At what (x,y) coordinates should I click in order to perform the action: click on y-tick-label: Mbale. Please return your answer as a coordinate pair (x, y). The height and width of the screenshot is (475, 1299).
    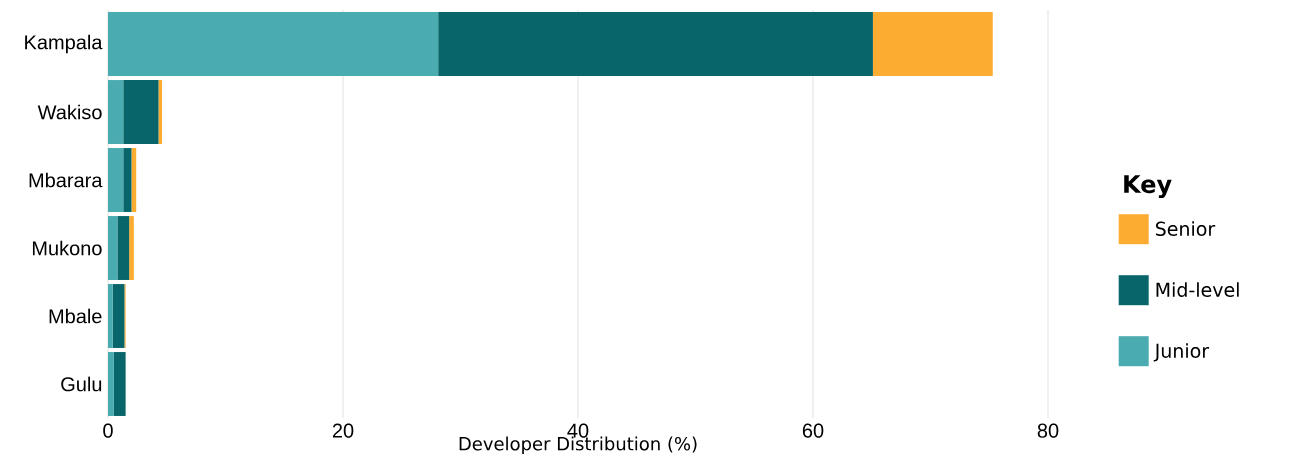
    Looking at the image, I should click on (75, 316).